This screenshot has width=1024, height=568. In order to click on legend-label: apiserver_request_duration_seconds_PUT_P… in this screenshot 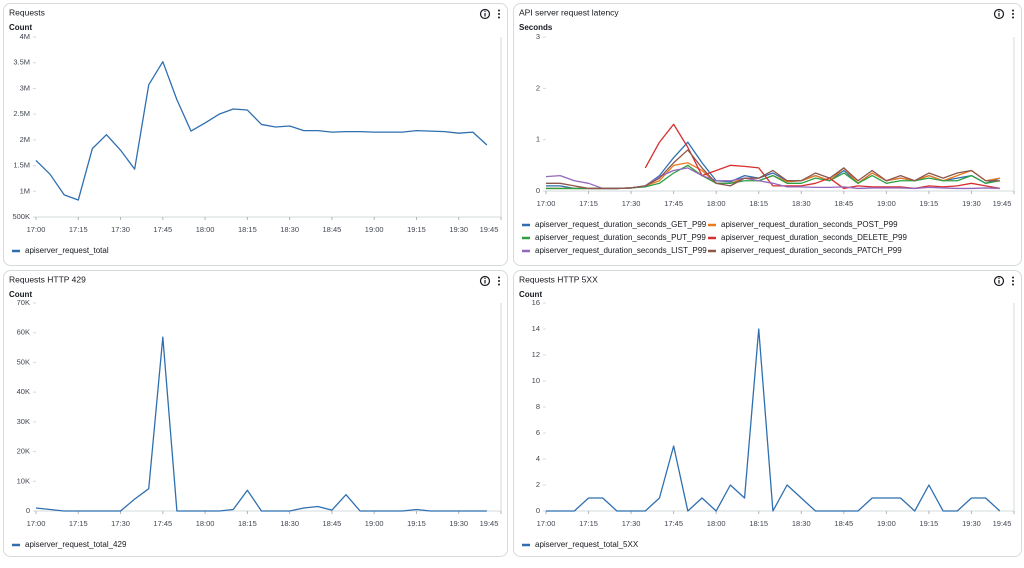, I will do `click(620, 237)`.